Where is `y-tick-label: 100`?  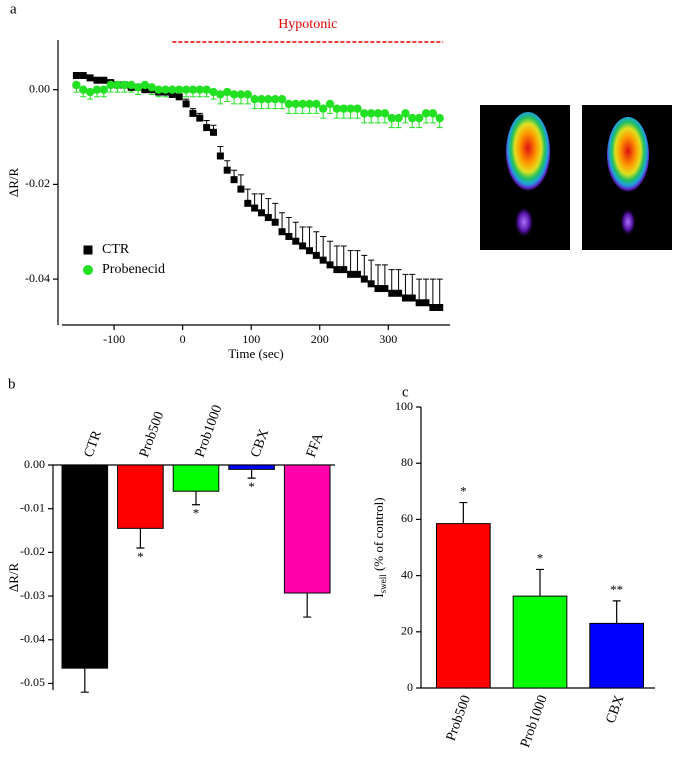 y-tick-label: 100 is located at coordinates (404, 406).